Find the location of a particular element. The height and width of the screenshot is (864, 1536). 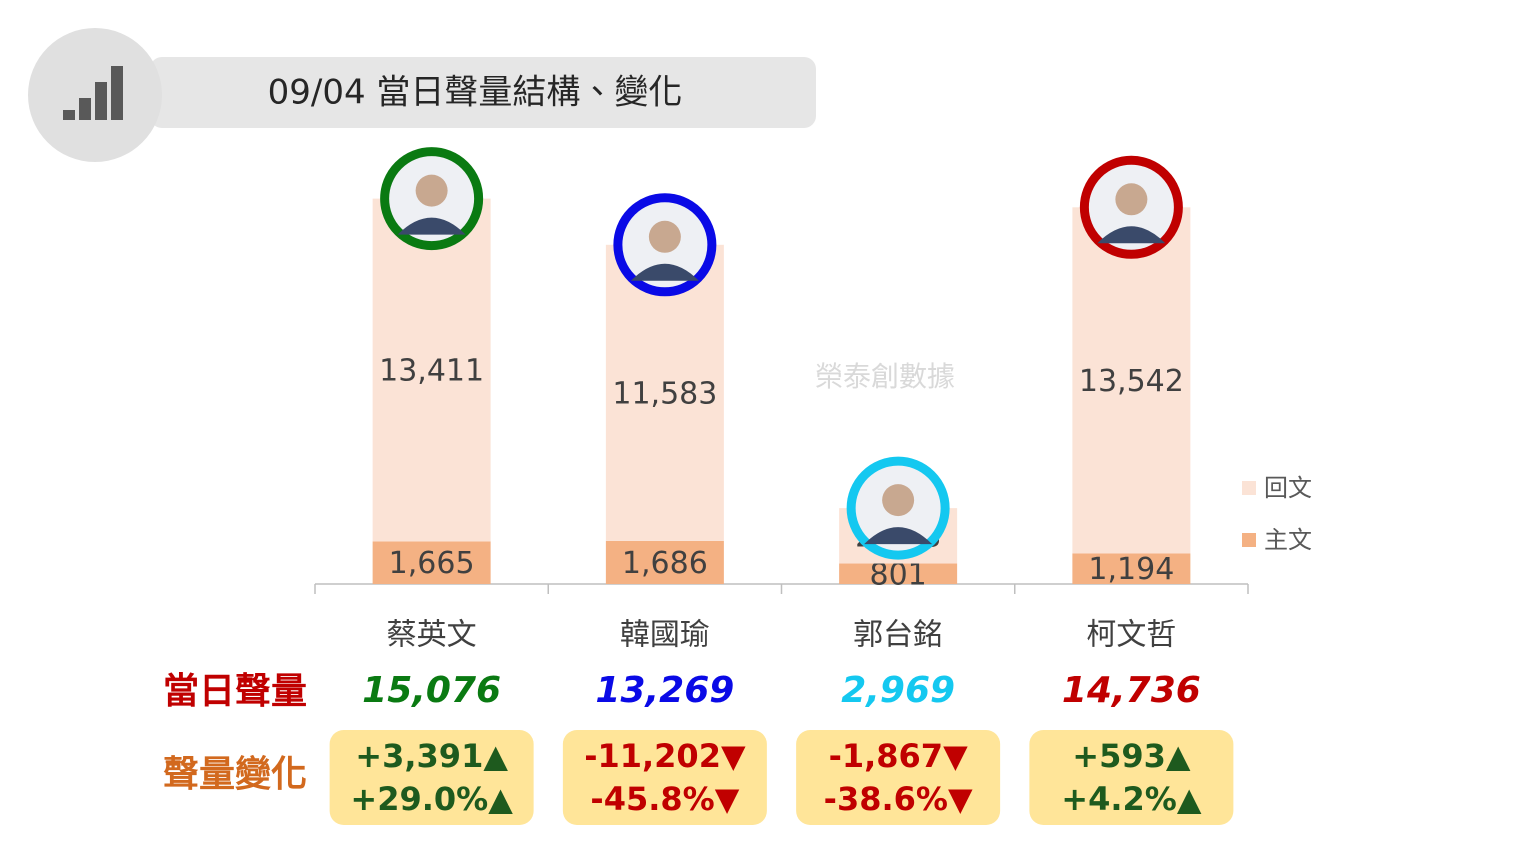

change-count: +3,391▲ is located at coordinates (431, 756).